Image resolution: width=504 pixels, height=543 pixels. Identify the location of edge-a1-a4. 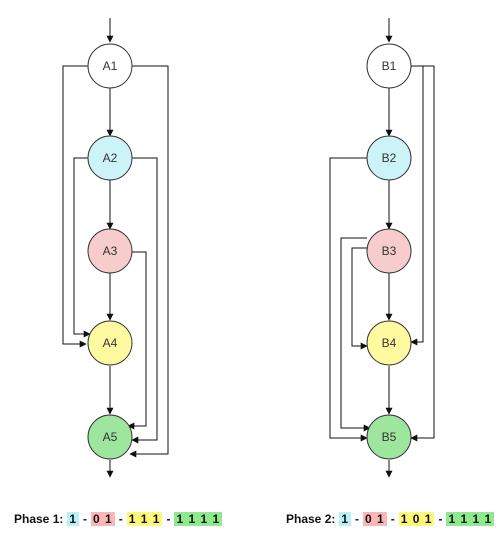
(75, 206).